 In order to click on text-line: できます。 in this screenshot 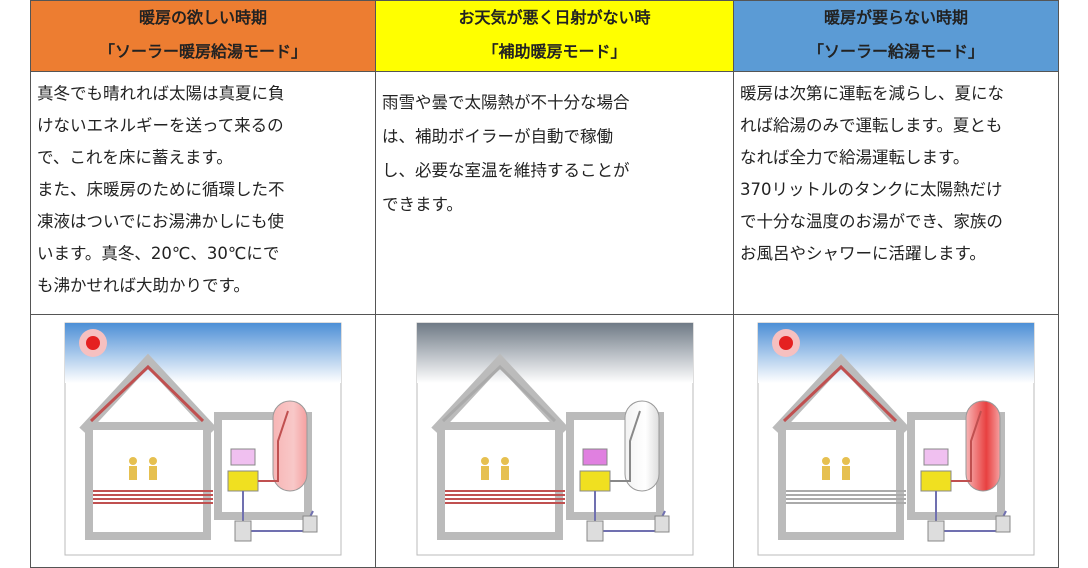, I will do `click(422, 204)`.